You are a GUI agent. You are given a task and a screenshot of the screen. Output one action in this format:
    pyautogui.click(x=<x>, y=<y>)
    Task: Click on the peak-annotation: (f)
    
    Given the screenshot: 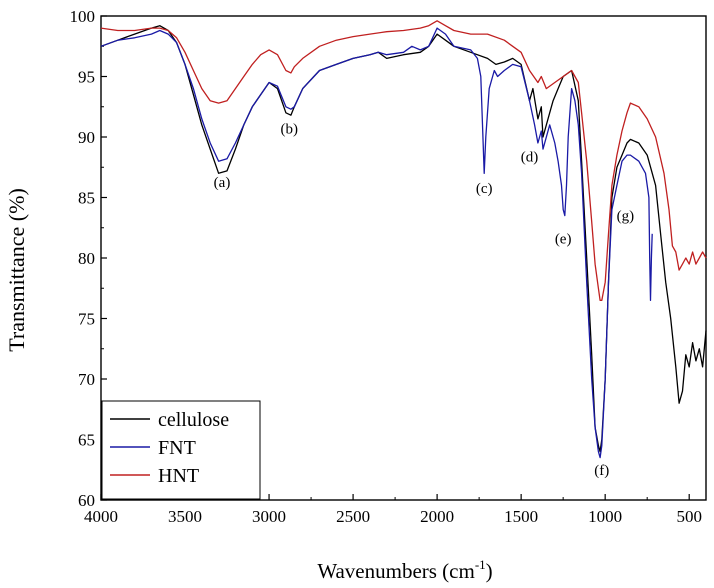 What is the action you would take?
    pyautogui.click(x=601, y=471)
    